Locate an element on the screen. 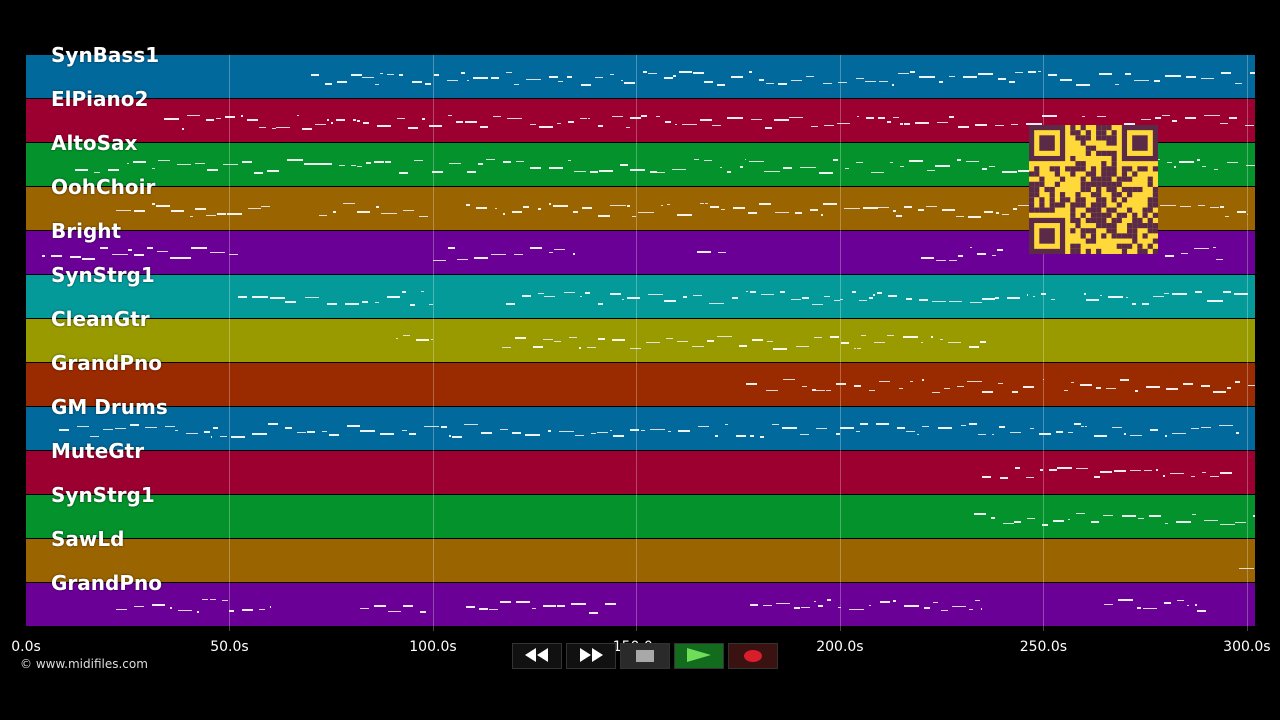 This screenshot has height=720, width=1280. track-1: SynBass1 is located at coordinates (640, 71).